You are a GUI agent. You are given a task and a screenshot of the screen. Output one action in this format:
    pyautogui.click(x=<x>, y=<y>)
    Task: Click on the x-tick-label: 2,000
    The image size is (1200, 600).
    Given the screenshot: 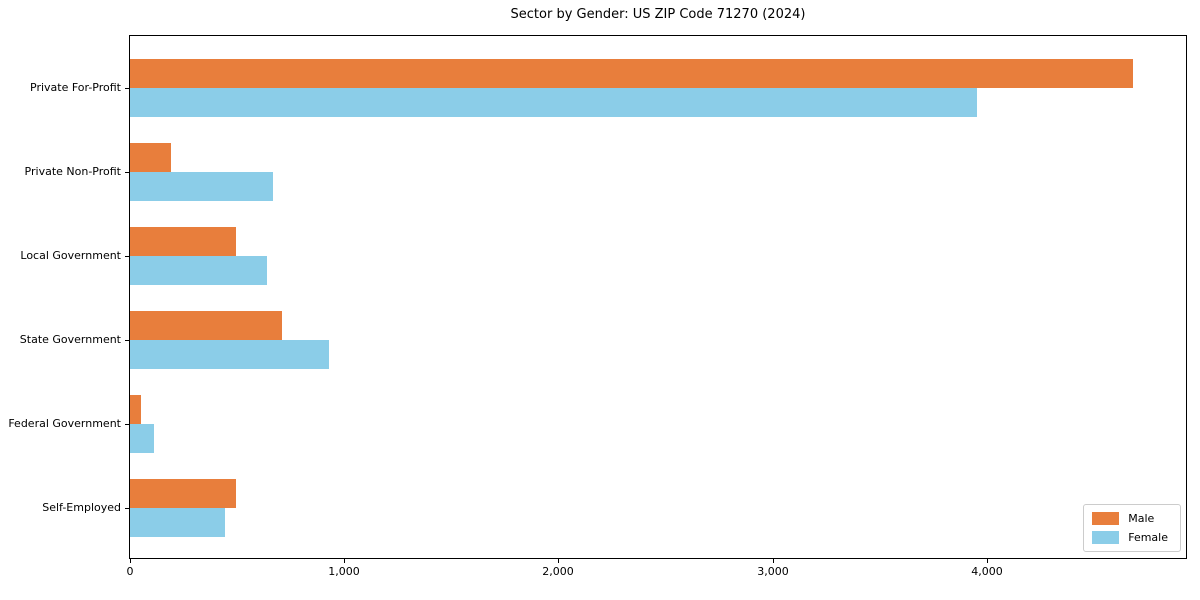 What is the action you would take?
    pyautogui.click(x=558, y=571)
    